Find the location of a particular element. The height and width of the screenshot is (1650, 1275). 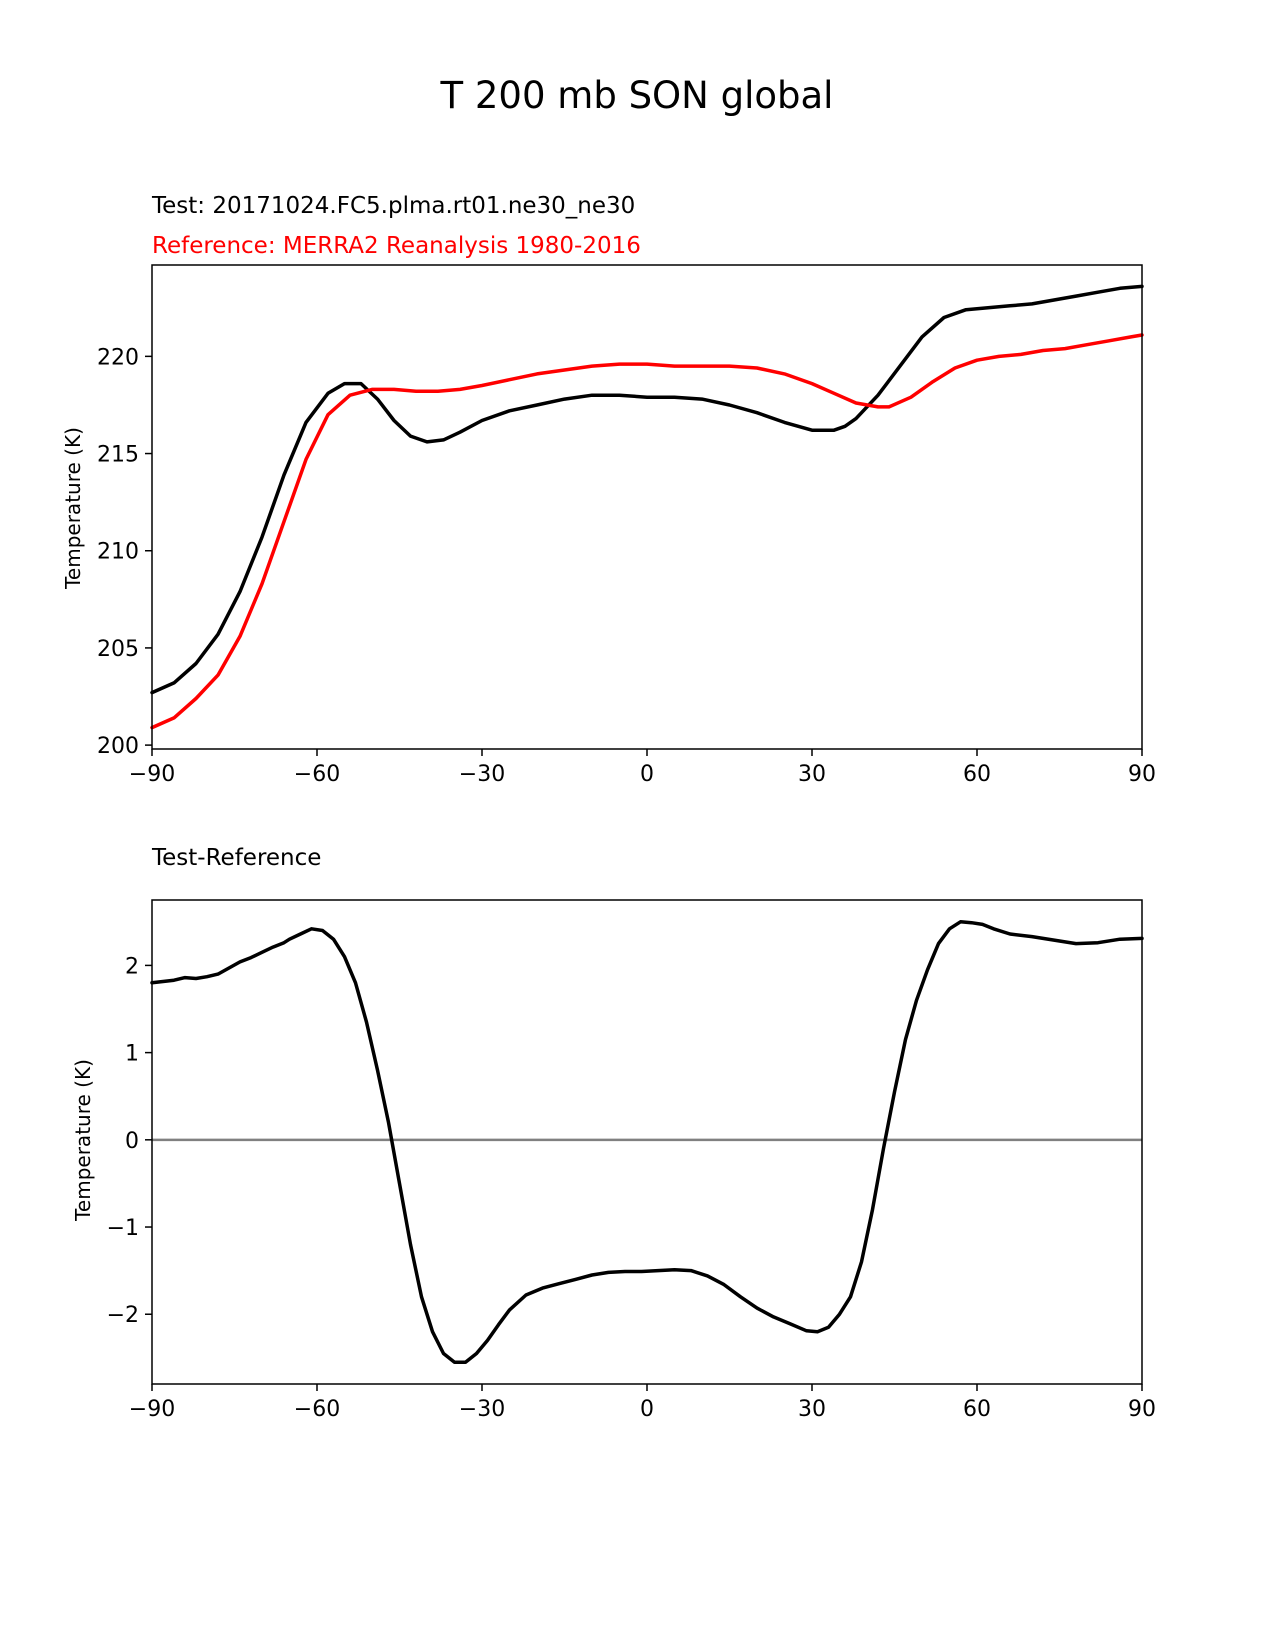

top-y-tick-label: 205 is located at coordinates (118, 649).